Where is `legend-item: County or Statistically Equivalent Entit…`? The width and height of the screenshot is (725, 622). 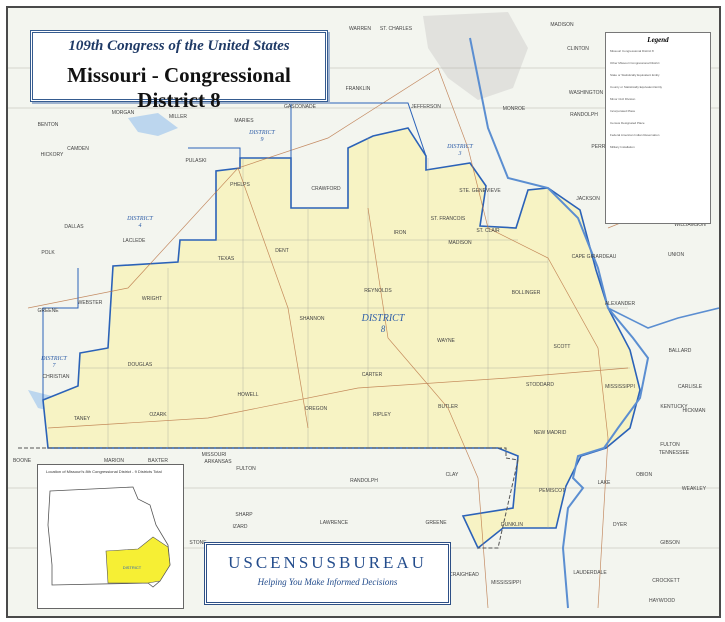
legend-item: County or Statistically Equivalent Entit… is located at coordinates (636, 87).